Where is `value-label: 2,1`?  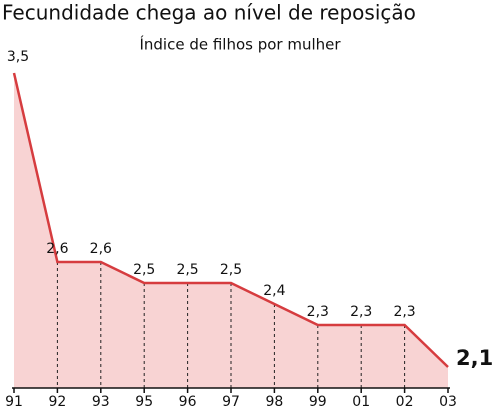
value-label: 2,1 is located at coordinates (474, 358).